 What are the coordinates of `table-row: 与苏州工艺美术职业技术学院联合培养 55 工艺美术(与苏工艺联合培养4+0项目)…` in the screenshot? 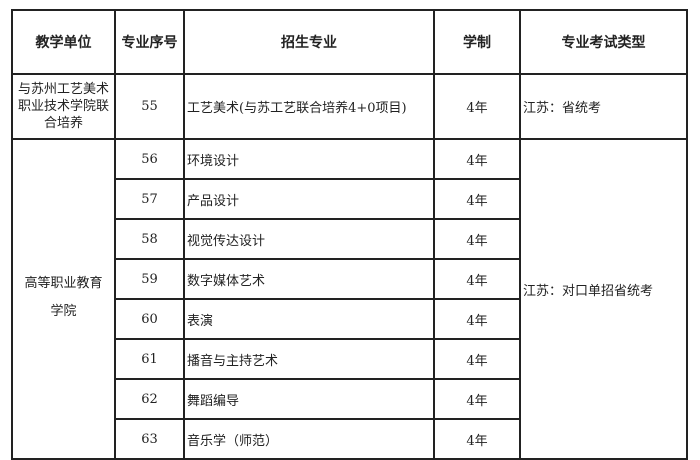 It's located at (349, 106).